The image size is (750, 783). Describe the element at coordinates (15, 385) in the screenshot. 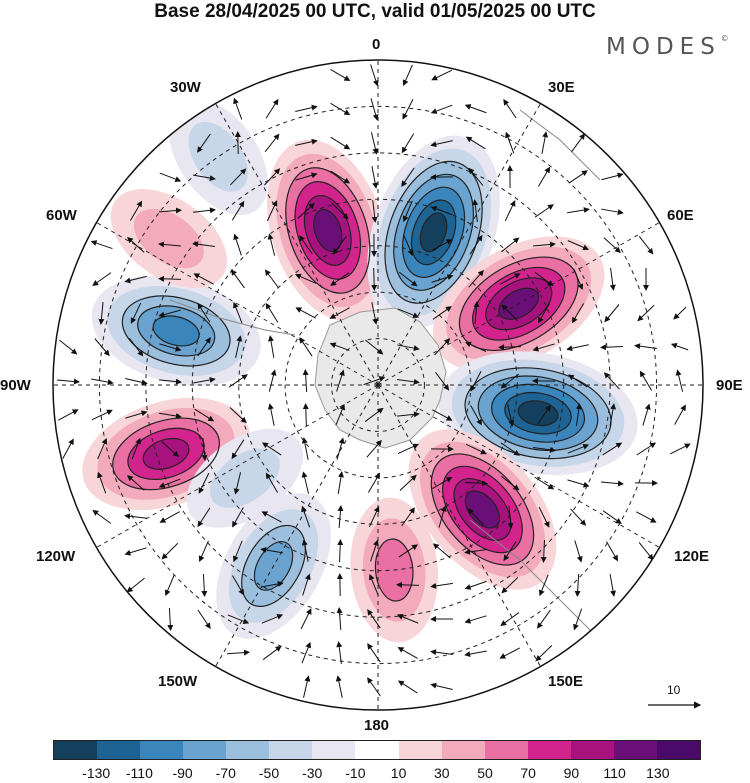

I see `lon-label-90w: 90W` at that location.